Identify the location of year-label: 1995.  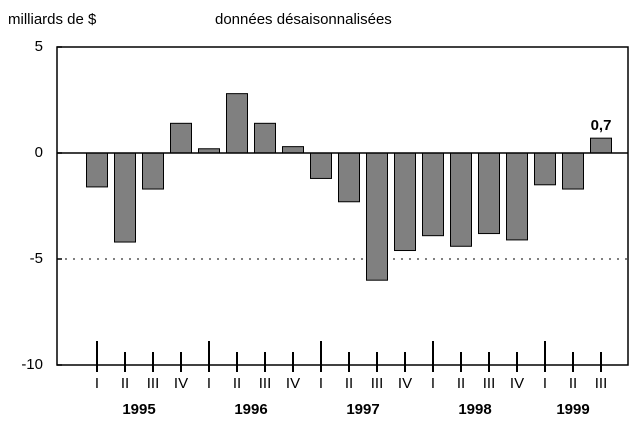
(138, 409).